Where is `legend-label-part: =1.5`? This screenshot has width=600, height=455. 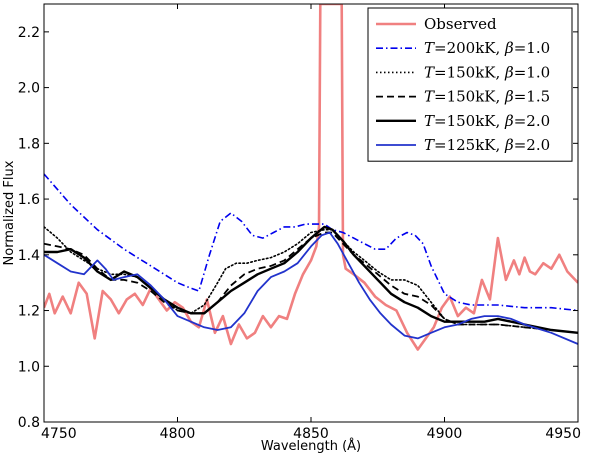
legend-label-part: =1.5 is located at coordinates (532, 97).